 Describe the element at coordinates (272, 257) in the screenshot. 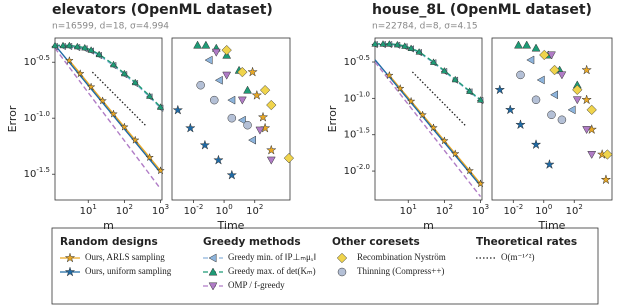

I see `legend-label: Greedy min. of ‖P⊥ₘμₓ‖` at that location.